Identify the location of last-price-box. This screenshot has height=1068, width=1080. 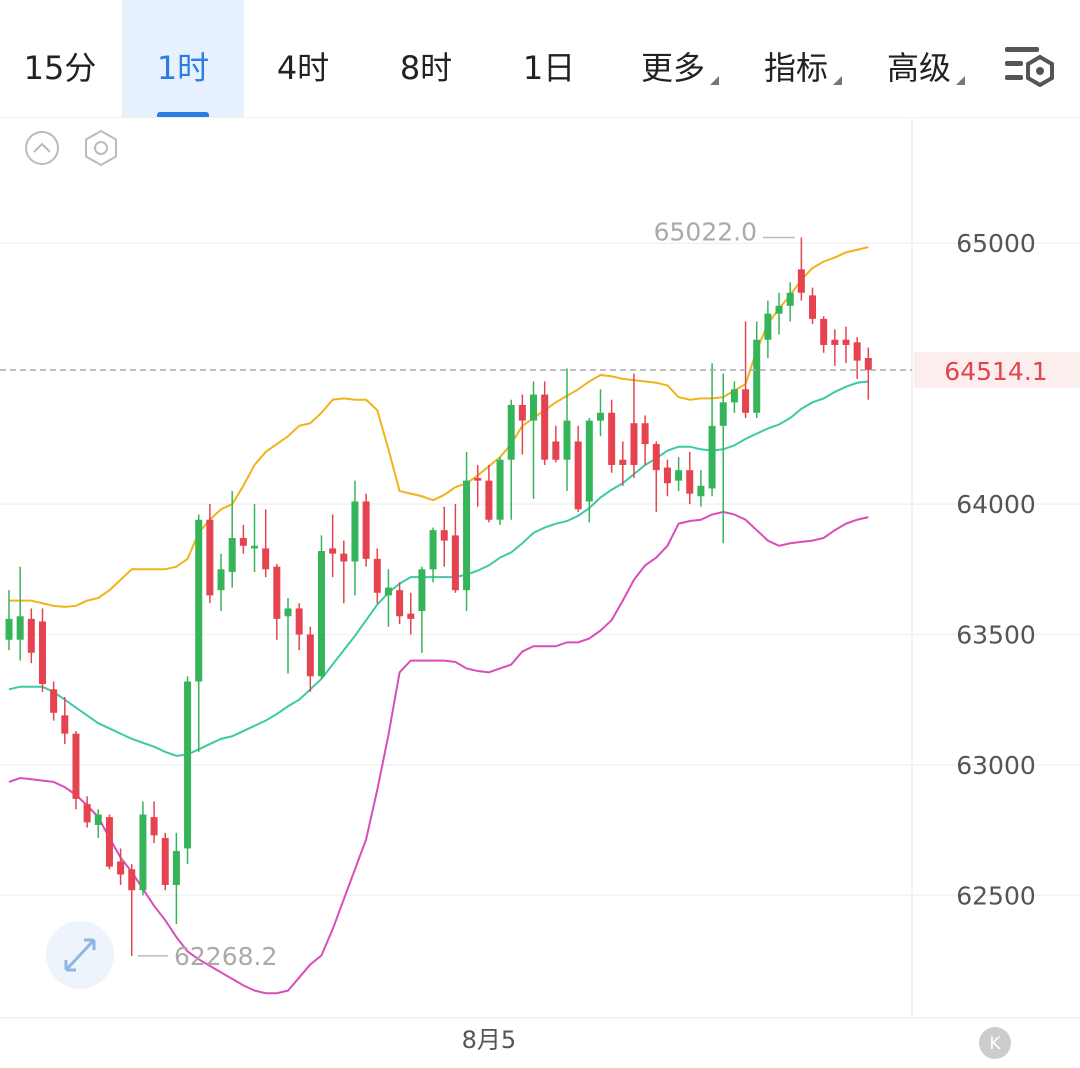
(997, 369).